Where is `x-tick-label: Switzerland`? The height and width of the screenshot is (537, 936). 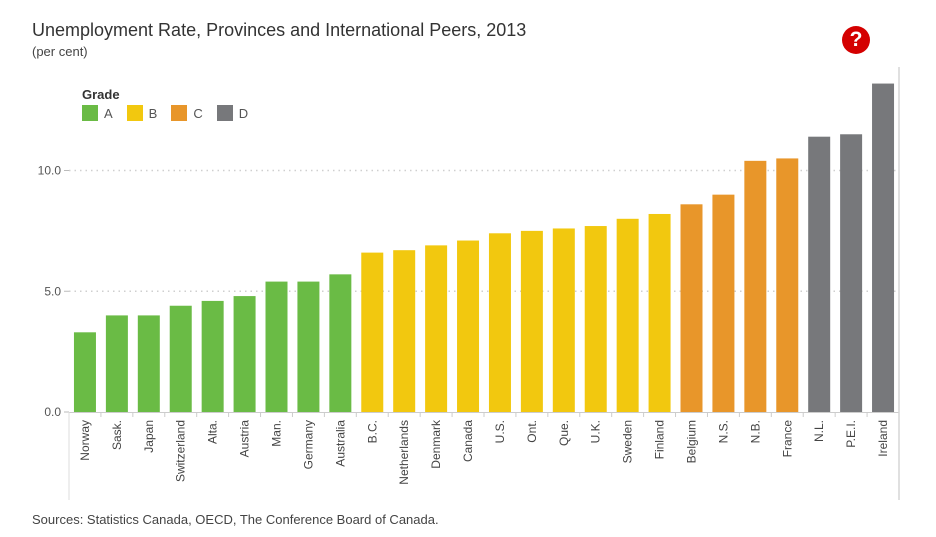 x-tick-label: Switzerland is located at coordinates (181, 451).